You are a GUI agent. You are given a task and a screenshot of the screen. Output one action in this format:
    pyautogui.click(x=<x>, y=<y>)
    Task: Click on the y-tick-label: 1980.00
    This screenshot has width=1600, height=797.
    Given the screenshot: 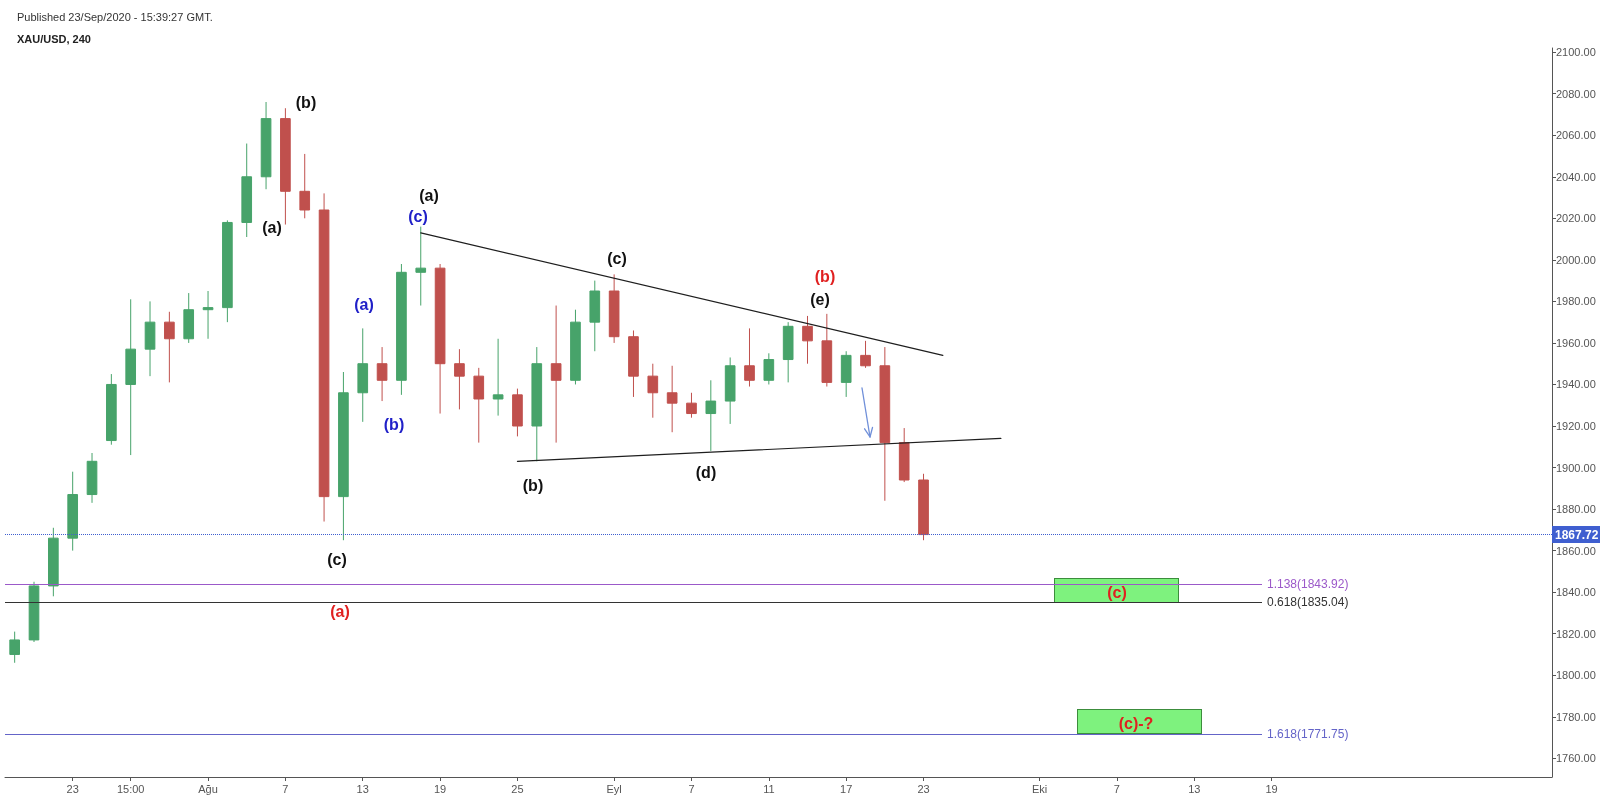 What is the action you would take?
    pyautogui.click(x=1576, y=301)
    